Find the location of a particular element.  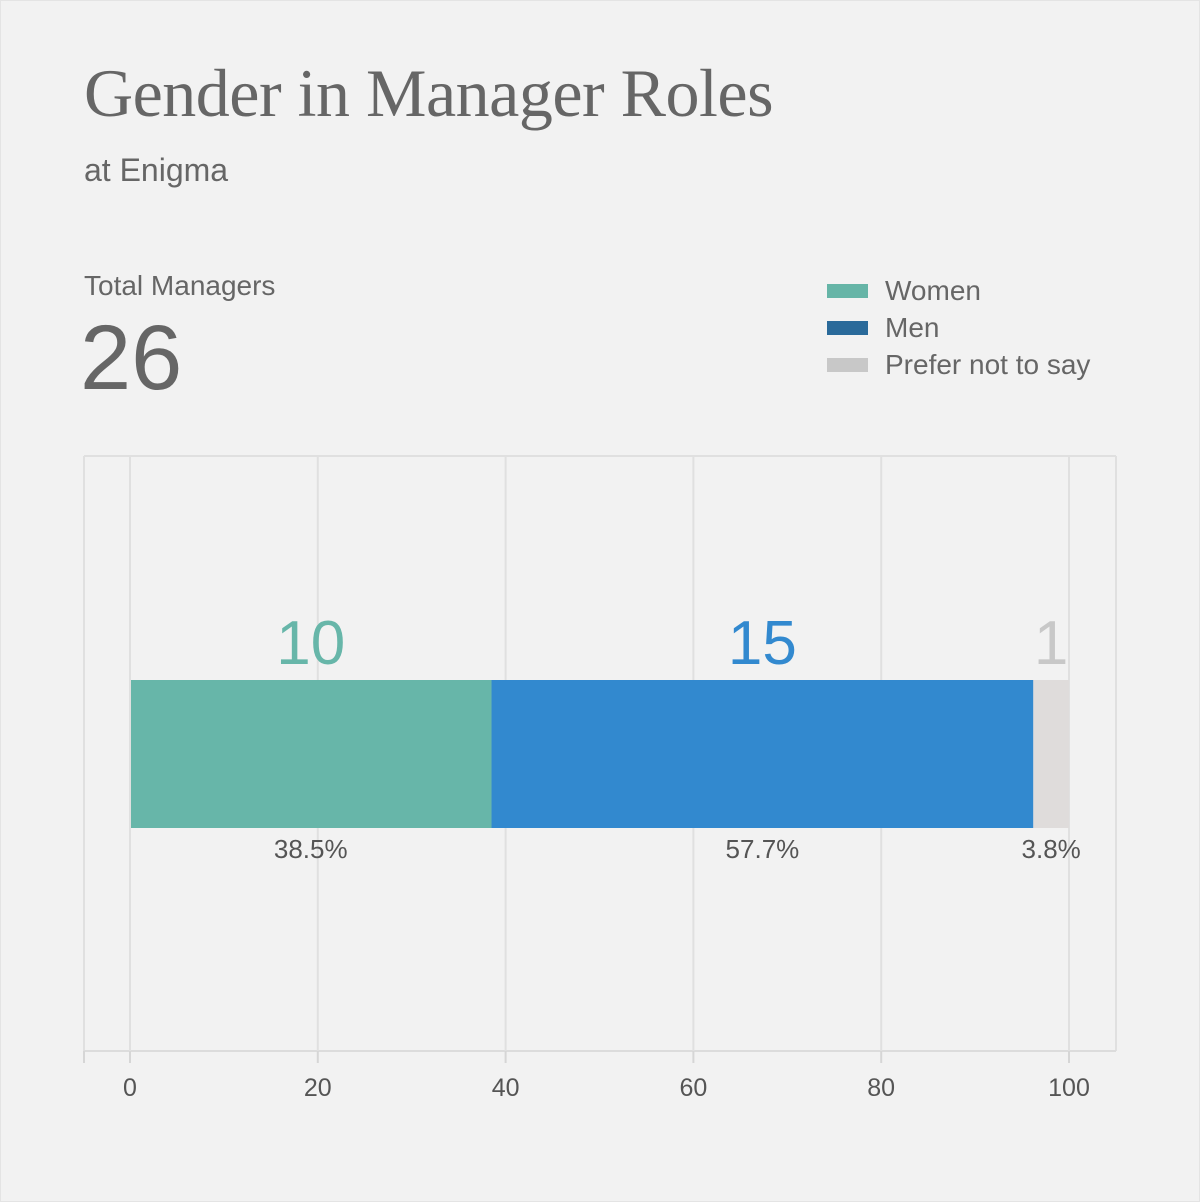

x-tick-label-20: 20 is located at coordinates (318, 1088).